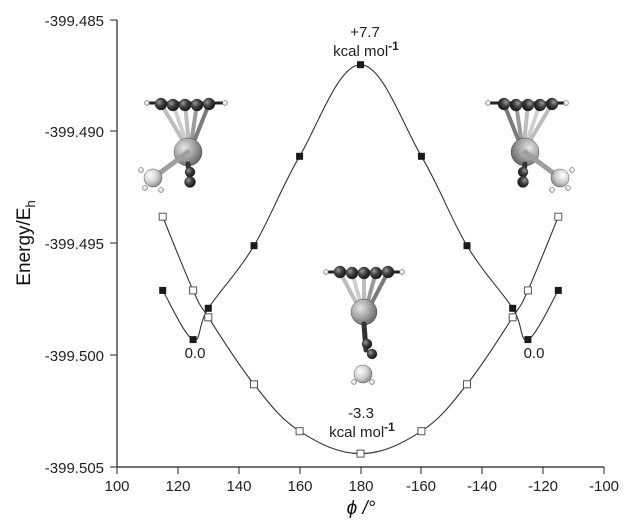  I want to click on annotation-max-unit: kcal mol-1, so click(366, 49).